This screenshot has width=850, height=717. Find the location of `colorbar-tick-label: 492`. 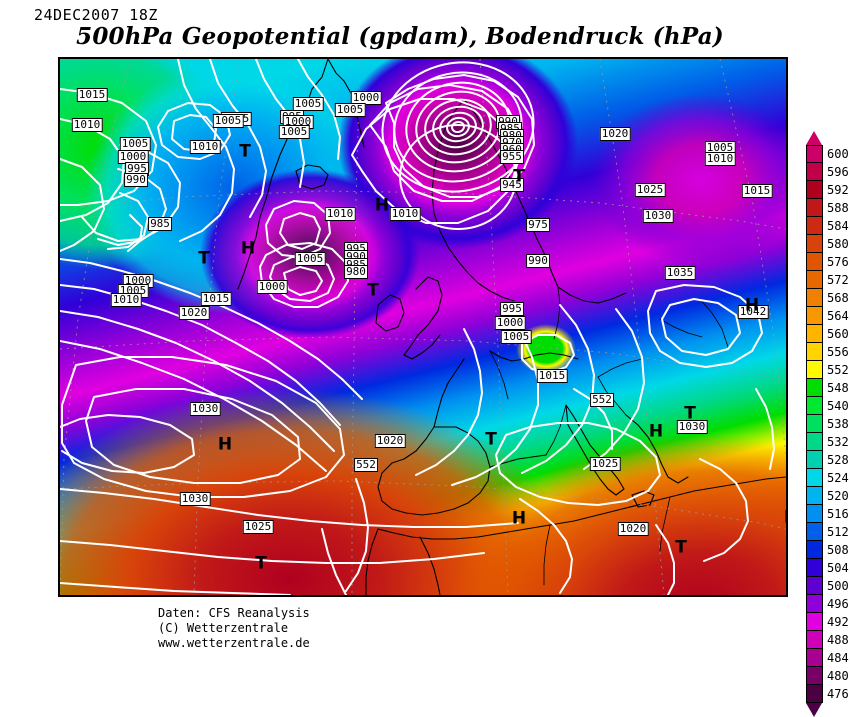

colorbar-tick-label: 492 is located at coordinates (838, 621).